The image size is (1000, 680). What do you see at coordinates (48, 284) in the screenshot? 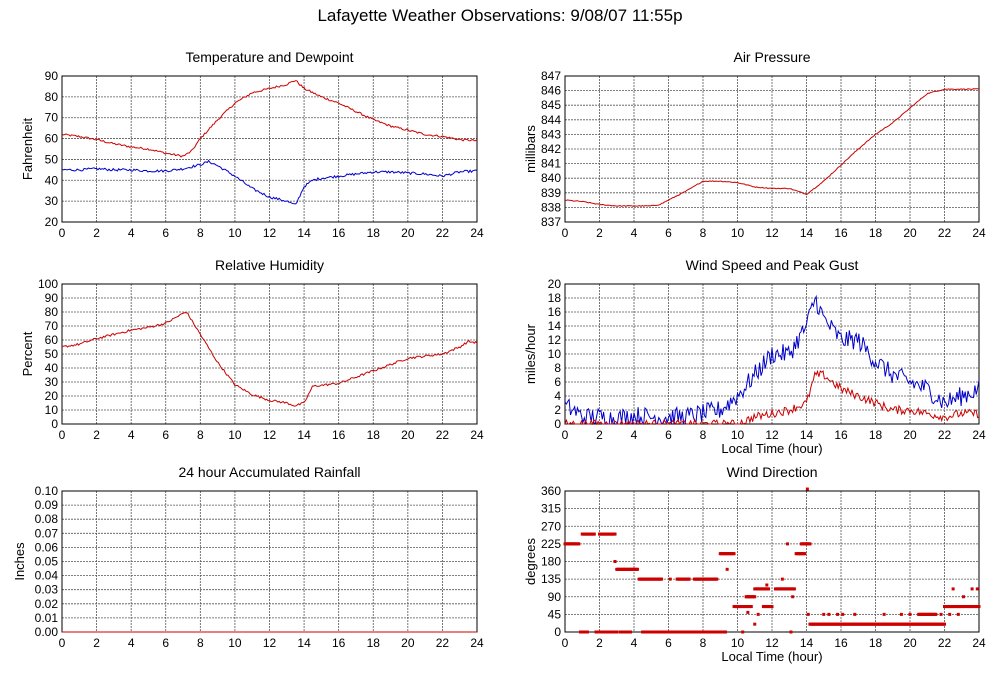
I see `y-tick-label: 100` at bounding box center [48, 284].